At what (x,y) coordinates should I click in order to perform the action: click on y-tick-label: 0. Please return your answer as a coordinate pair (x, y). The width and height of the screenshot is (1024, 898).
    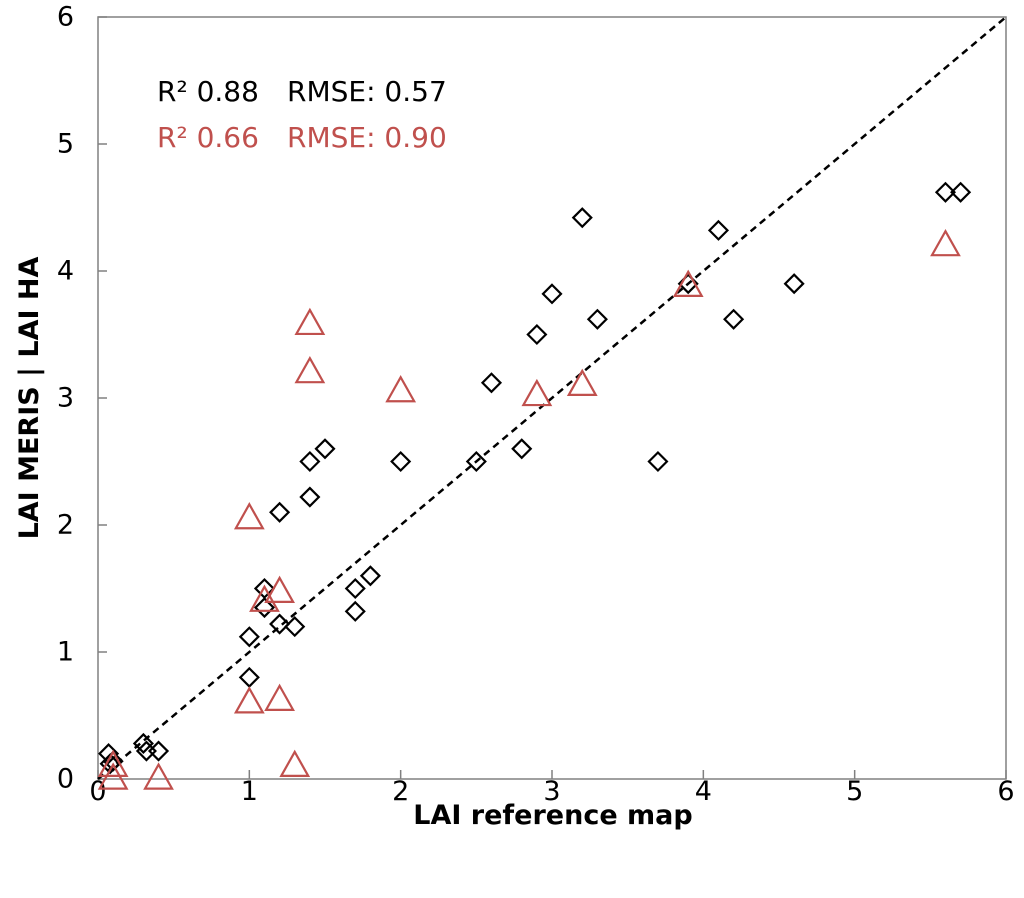
    Looking at the image, I should click on (65, 779).